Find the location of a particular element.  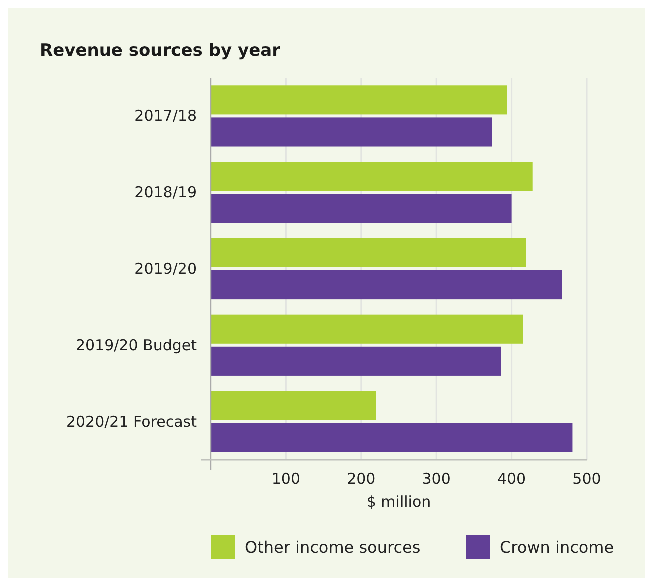

legend-label: Other income sources is located at coordinates (333, 547).